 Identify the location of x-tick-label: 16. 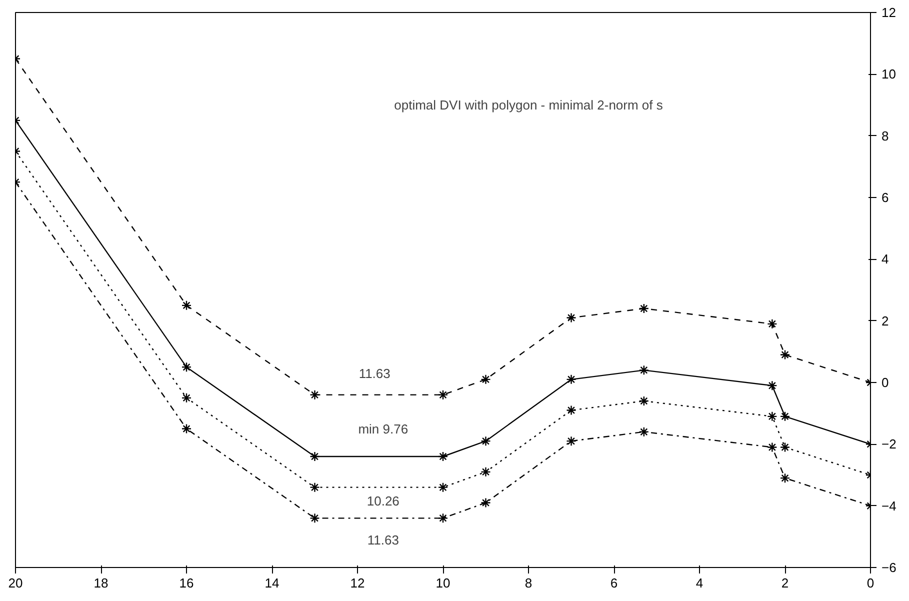
(186, 583).